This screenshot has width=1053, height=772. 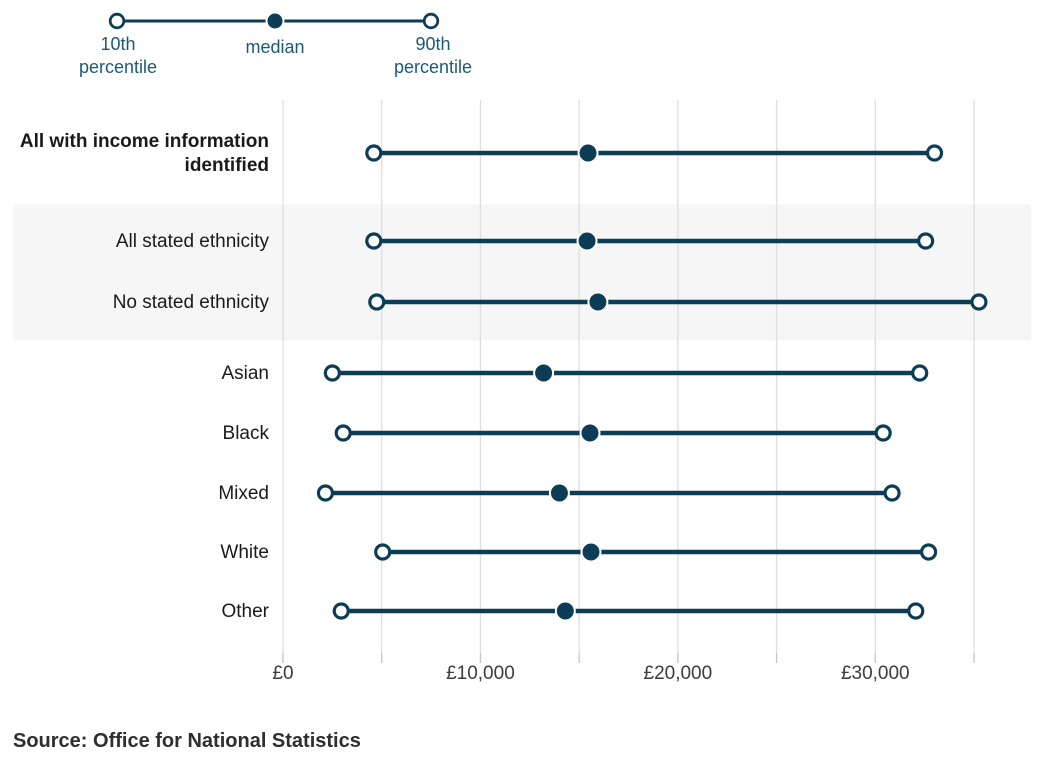 What do you see at coordinates (144, 153) in the screenshot?
I see `category-label: All with income information identified` at bounding box center [144, 153].